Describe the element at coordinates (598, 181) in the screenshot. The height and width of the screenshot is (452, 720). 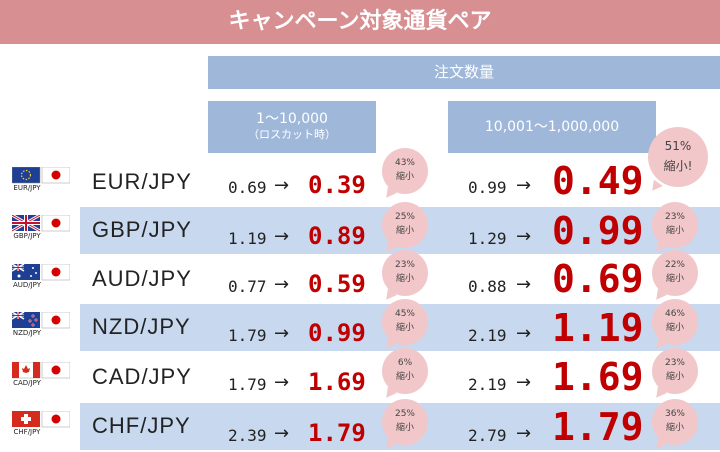
I see `high-new-spread: 0.49` at that location.